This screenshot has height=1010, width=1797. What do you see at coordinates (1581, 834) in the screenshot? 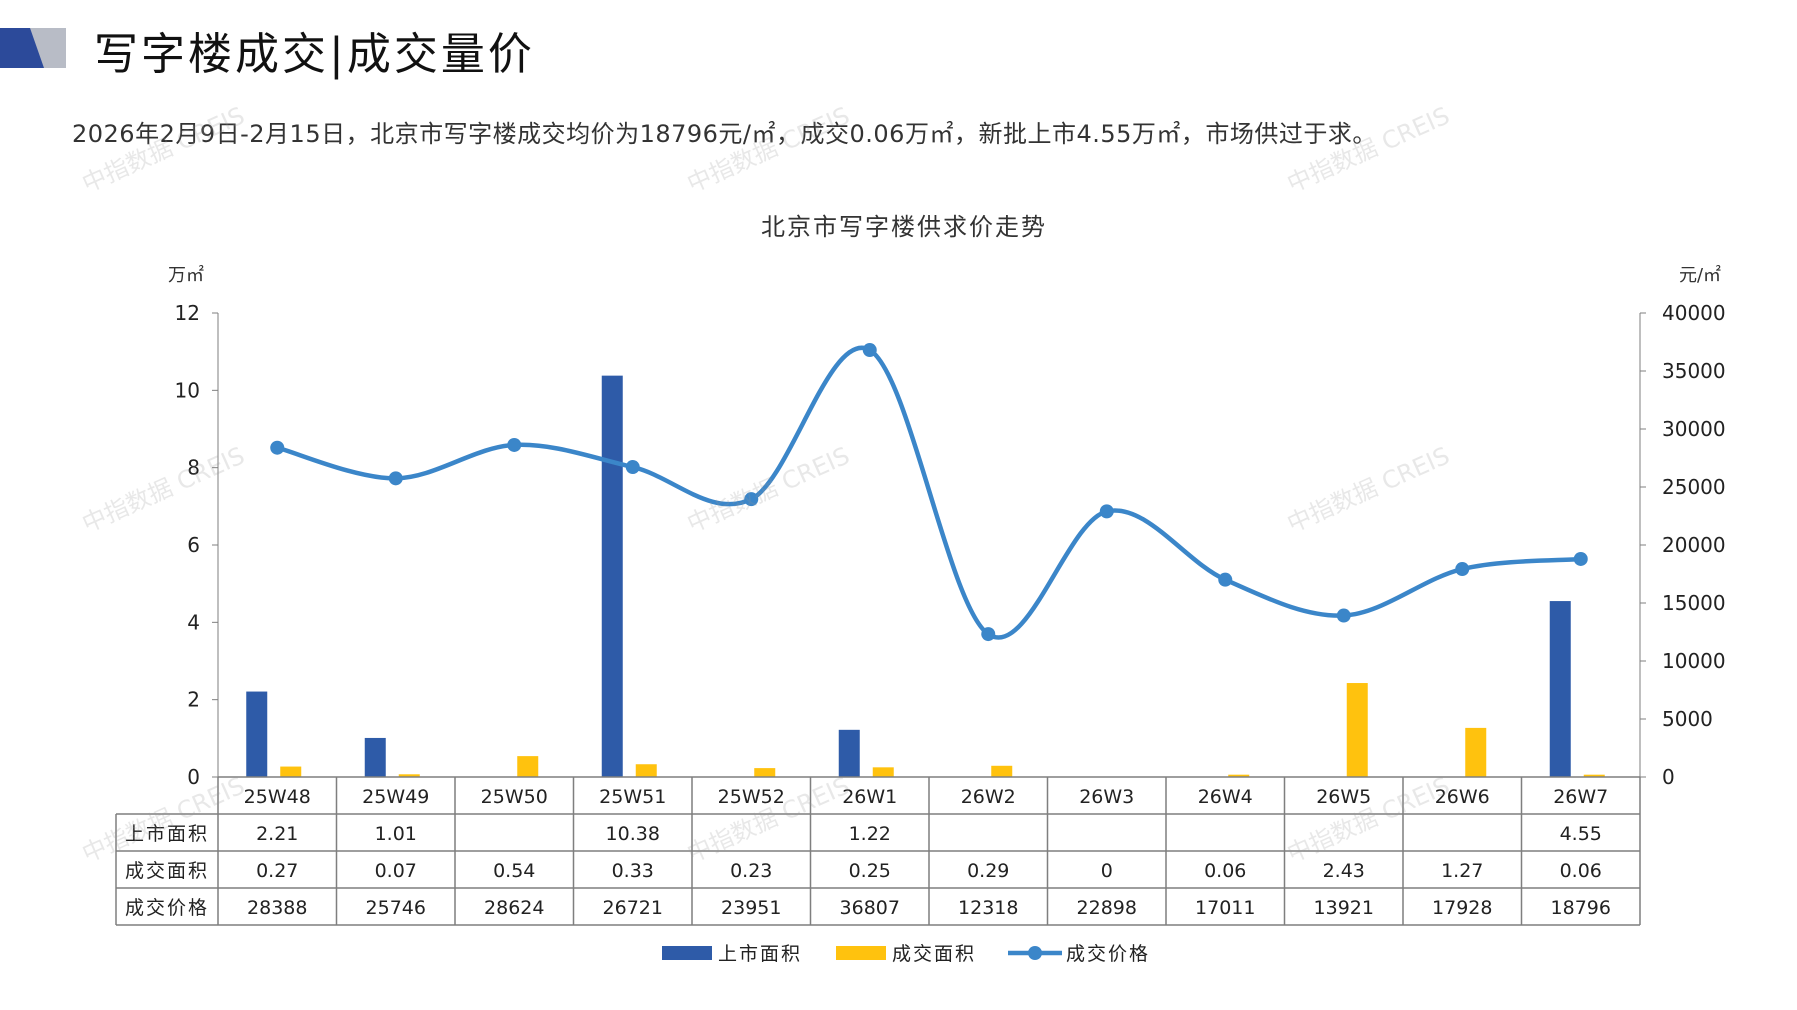
I see `table-data-label: 4.55` at bounding box center [1581, 834].